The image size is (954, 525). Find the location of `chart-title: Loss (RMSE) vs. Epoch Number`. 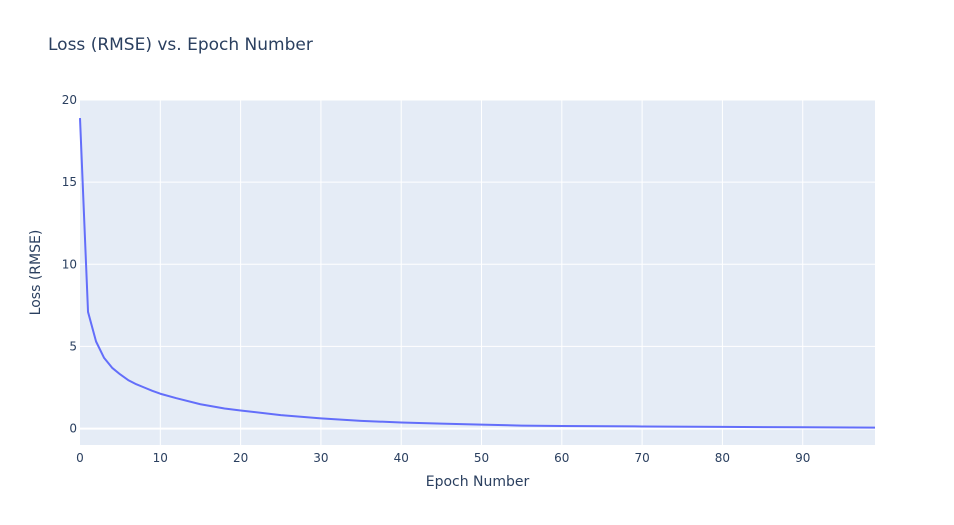

chart-title: Loss (RMSE) vs. Epoch Number is located at coordinates (180, 45).